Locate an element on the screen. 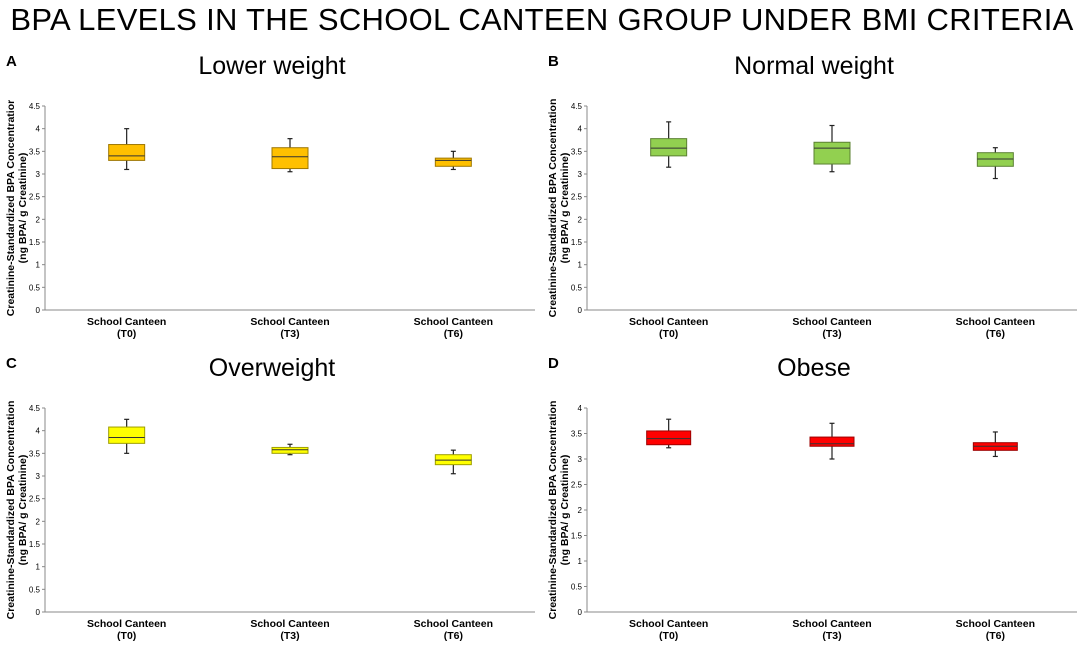 This screenshot has width=1084, height=650. chart-a-panel-letter: A is located at coordinates (11, 61).